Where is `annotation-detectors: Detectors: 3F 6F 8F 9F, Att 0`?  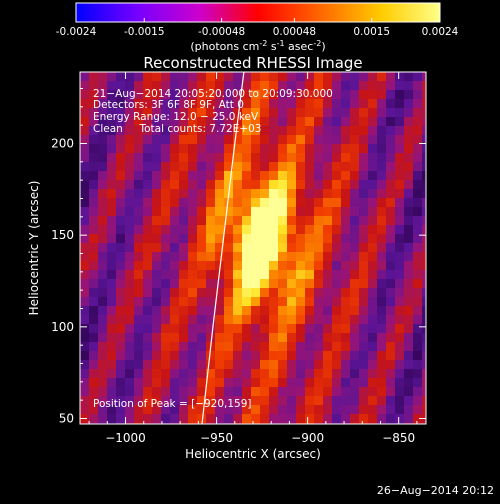
annotation-detectors: Detectors: 3F 6F 8F 9F, Att 0 is located at coordinates (168, 105).